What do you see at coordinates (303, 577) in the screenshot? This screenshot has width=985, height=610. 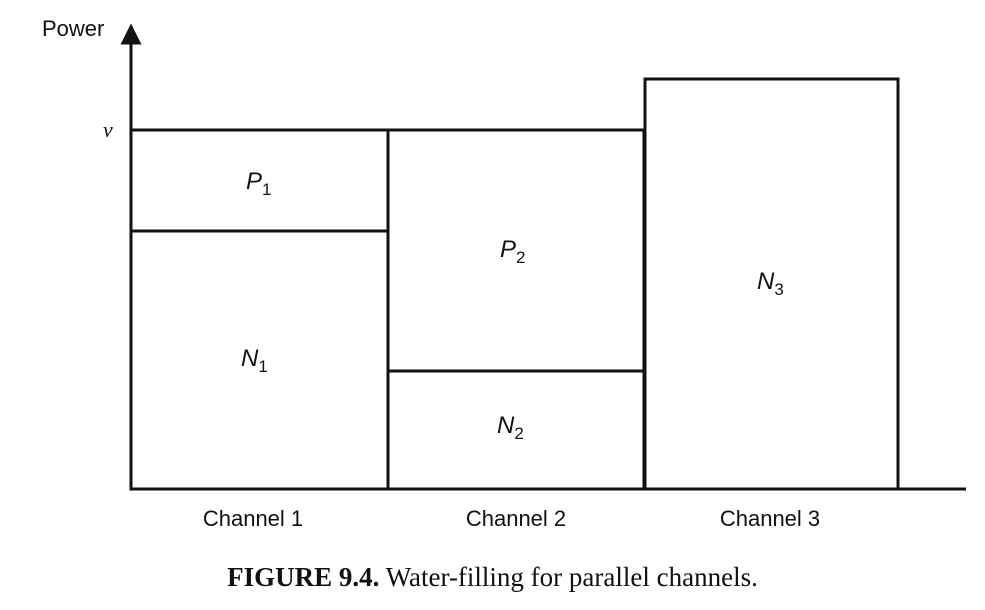 I see `figure-caption-label: FIGURE 9.4.` at bounding box center [303, 577].